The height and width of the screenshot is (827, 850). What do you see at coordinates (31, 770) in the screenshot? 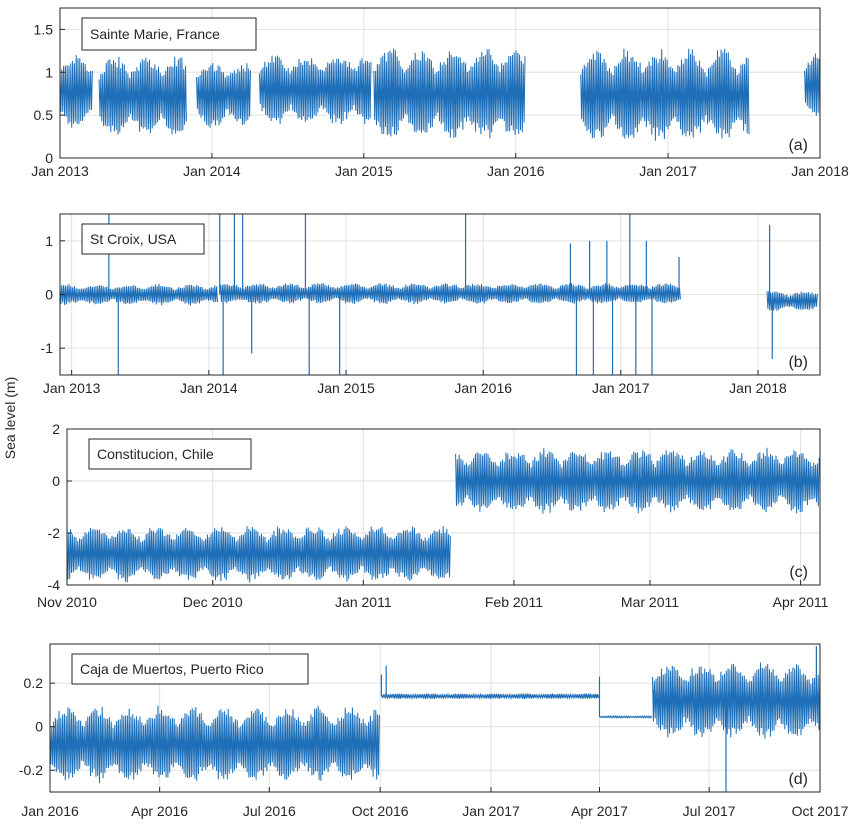
I see `y-tick-label: -0.2` at bounding box center [31, 770].